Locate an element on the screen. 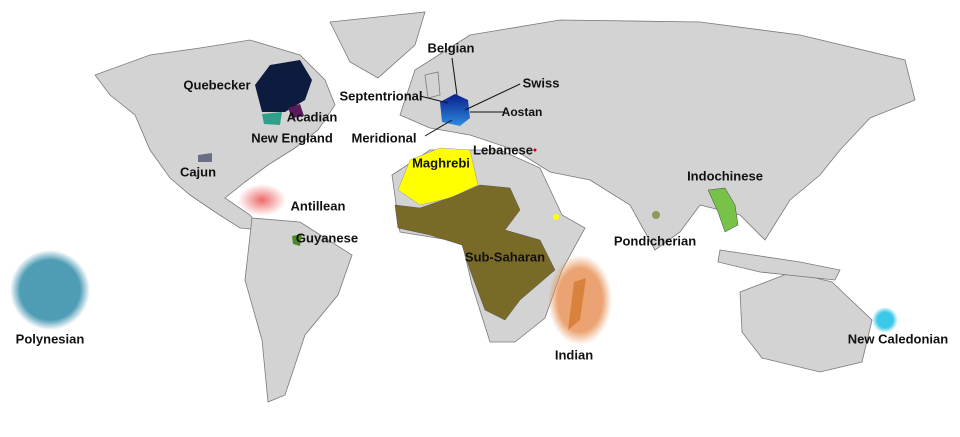 The image size is (960, 437). label-swiss: Swiss is located at coordinates (541, 83).